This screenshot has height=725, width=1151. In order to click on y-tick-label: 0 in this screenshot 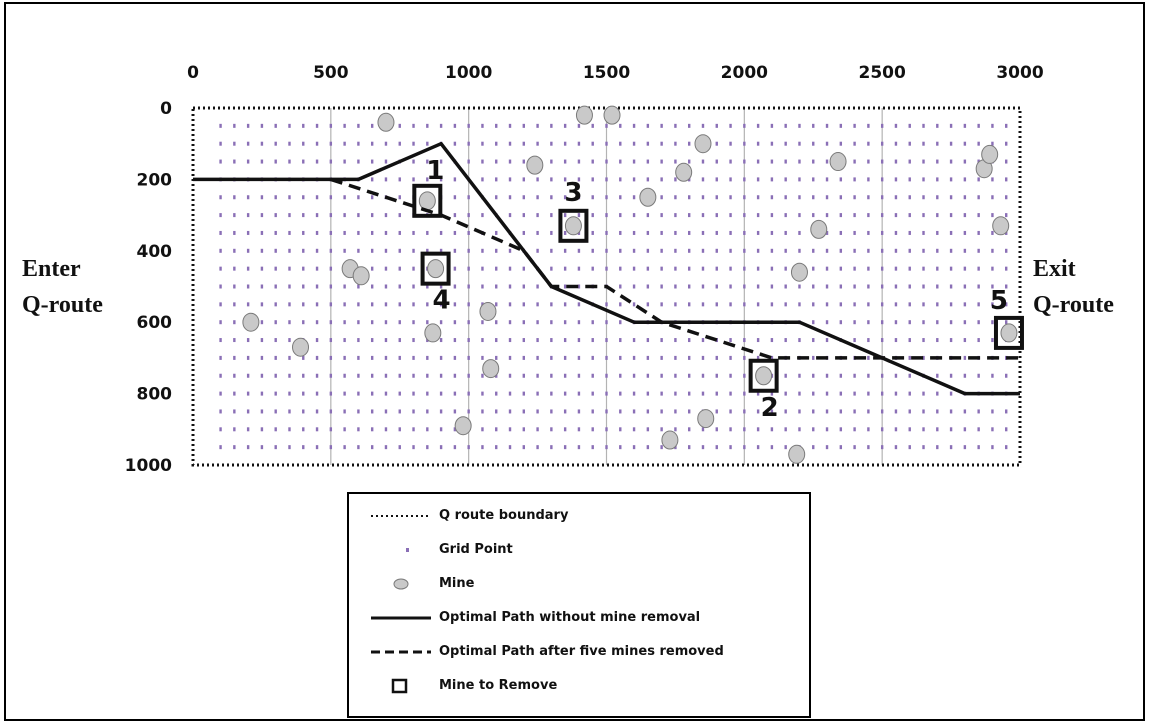, I will do `click(166, 109)`.